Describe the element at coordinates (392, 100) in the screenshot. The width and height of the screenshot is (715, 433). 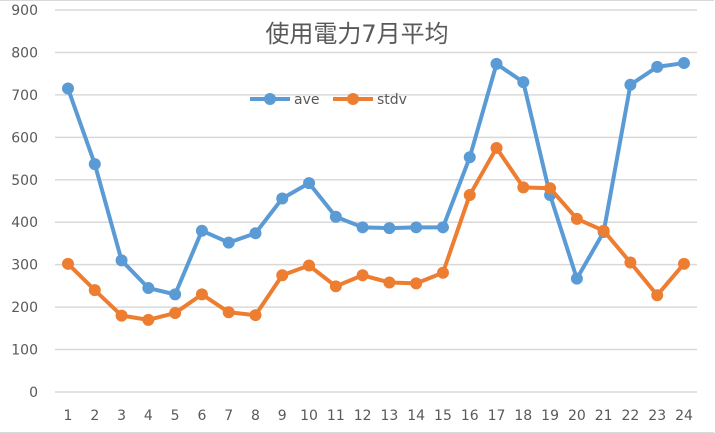
I see `legend-label: stdv` at that location.